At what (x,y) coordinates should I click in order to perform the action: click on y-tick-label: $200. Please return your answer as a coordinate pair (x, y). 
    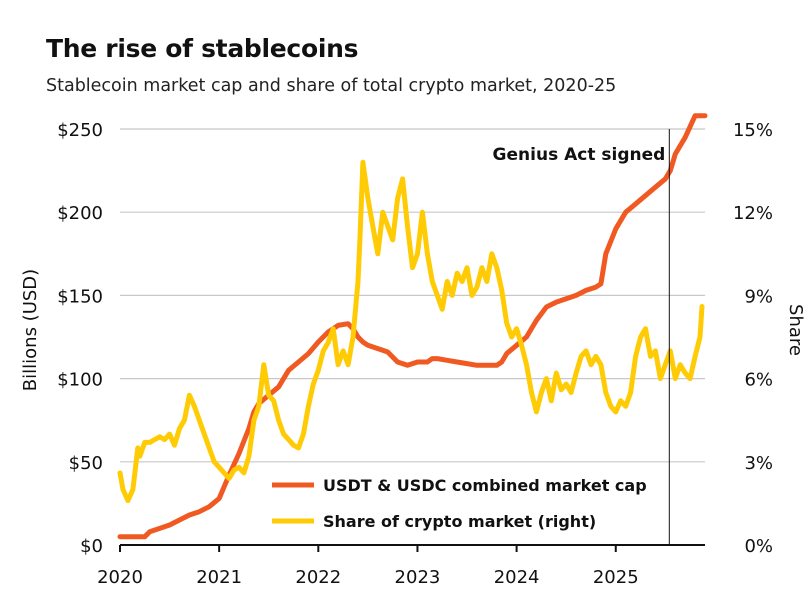
    Looking at the image, I should click on (80, 213).